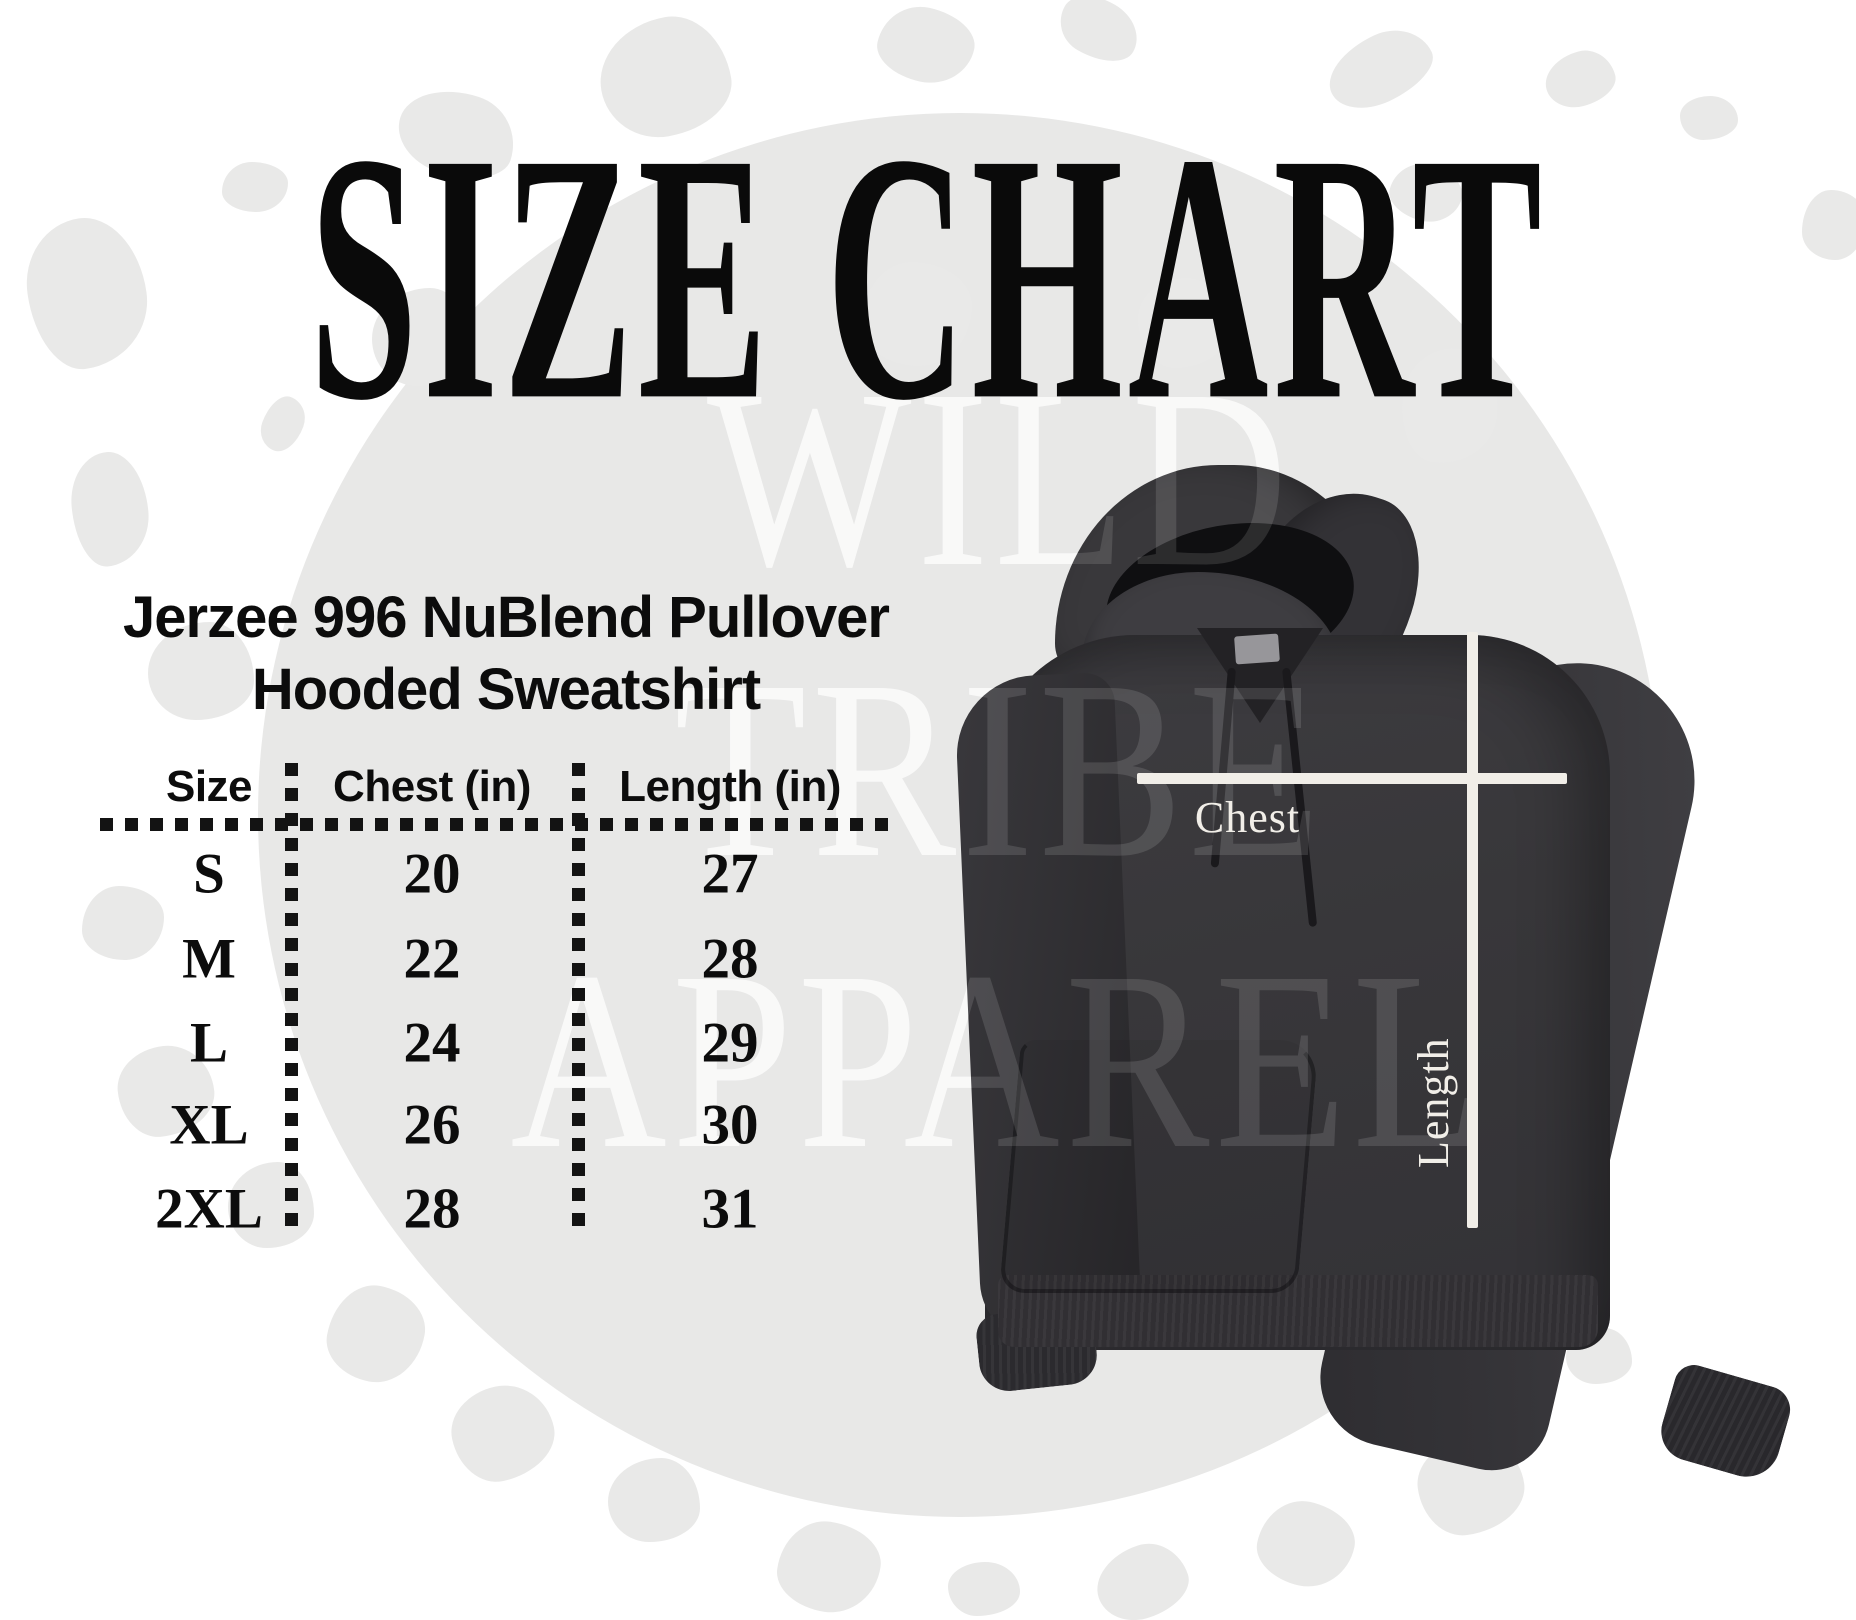 This screenshot has width=1856, height=1620. Describe the element at coordinates (209, 874) in the screenshot. I see `table-cell-size: S` at that location.